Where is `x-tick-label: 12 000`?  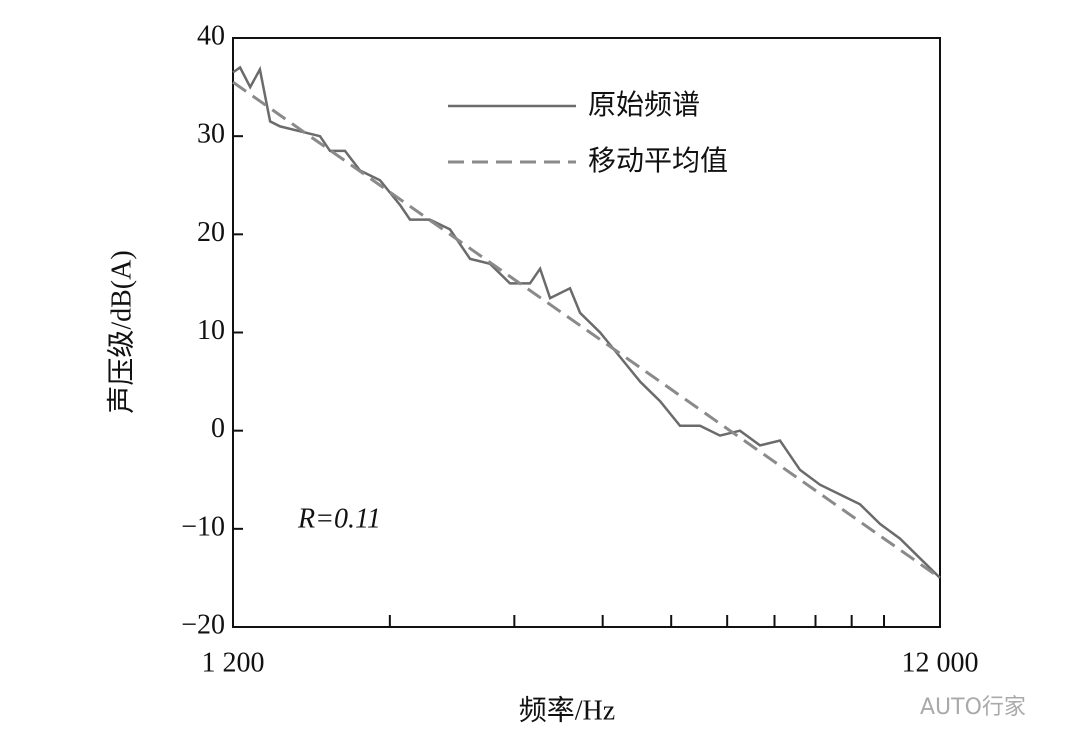 x-tick-label: 12 000 is located at coordinates (940, 662).